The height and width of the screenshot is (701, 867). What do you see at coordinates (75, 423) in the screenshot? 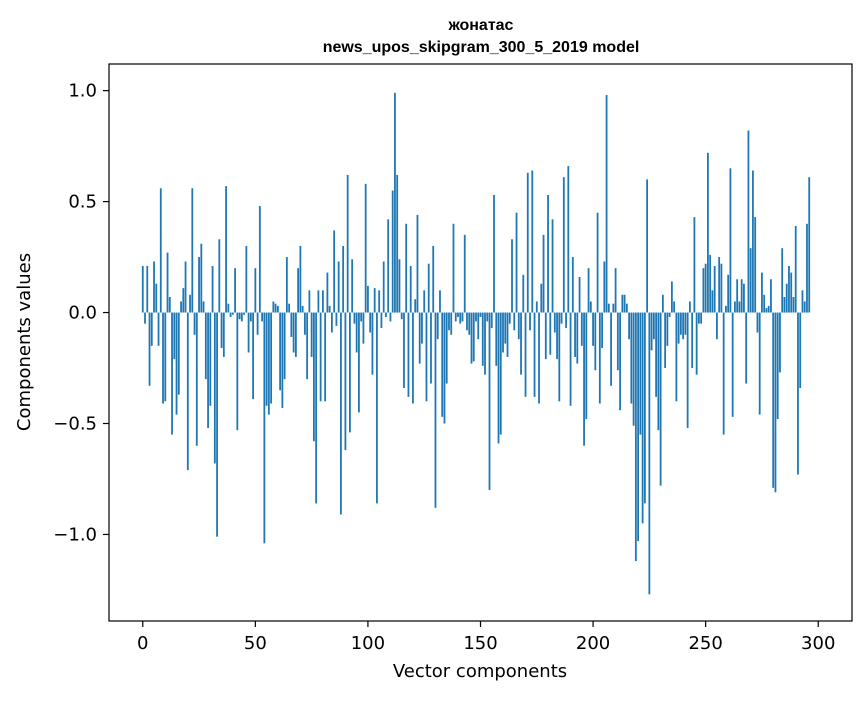
I see `y-tick-label: −0.5` at bounding box center [75, 423].